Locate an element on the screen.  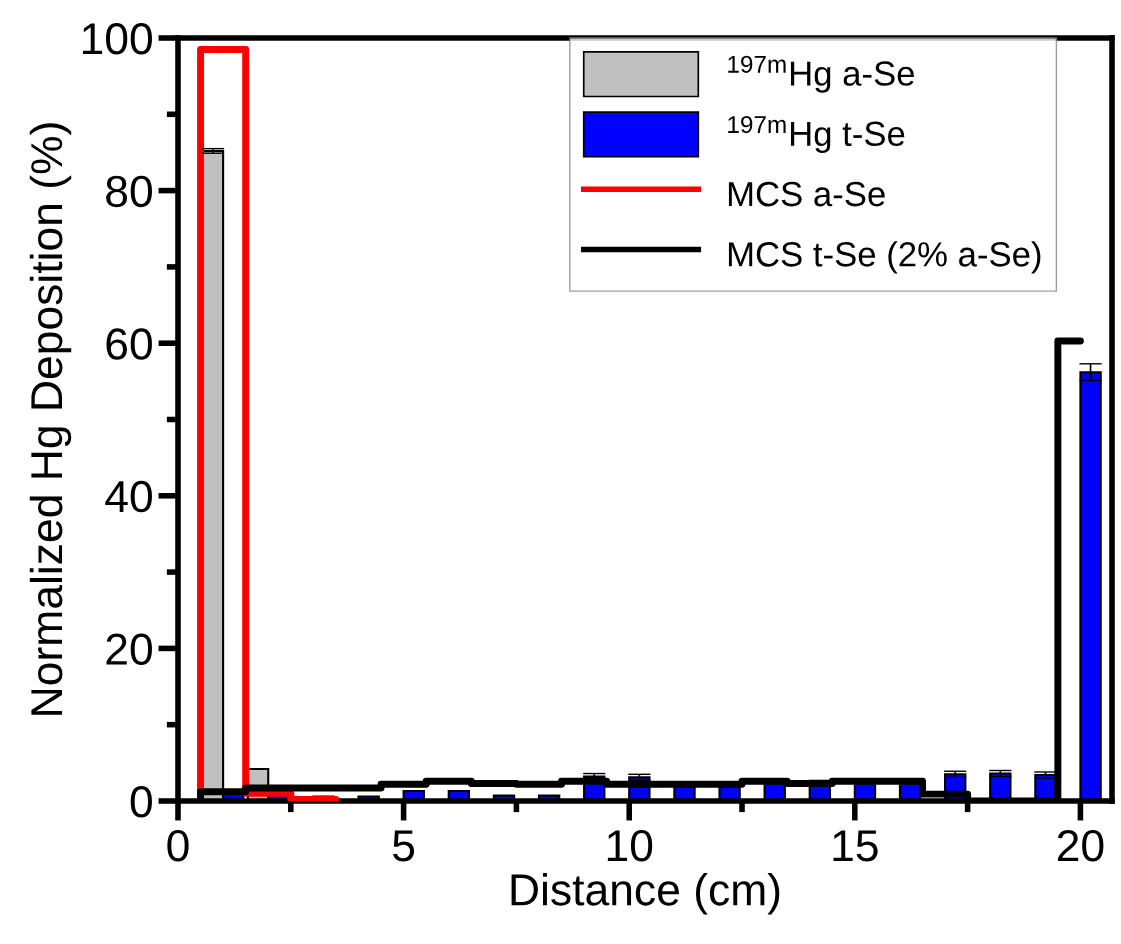
y-tick-label: 100 is located at coordinates (117, 39).